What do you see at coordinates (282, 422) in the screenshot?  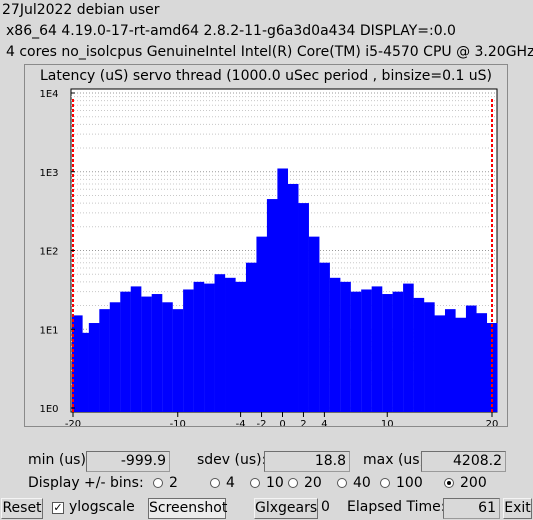 I see `x-tick-label: 0` at bounding box center [282, 422].